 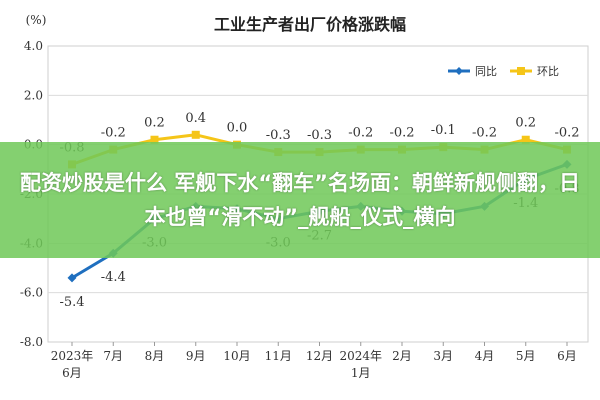 I want to click on y-tick-label: -6.0, so click(x=31, y=293).